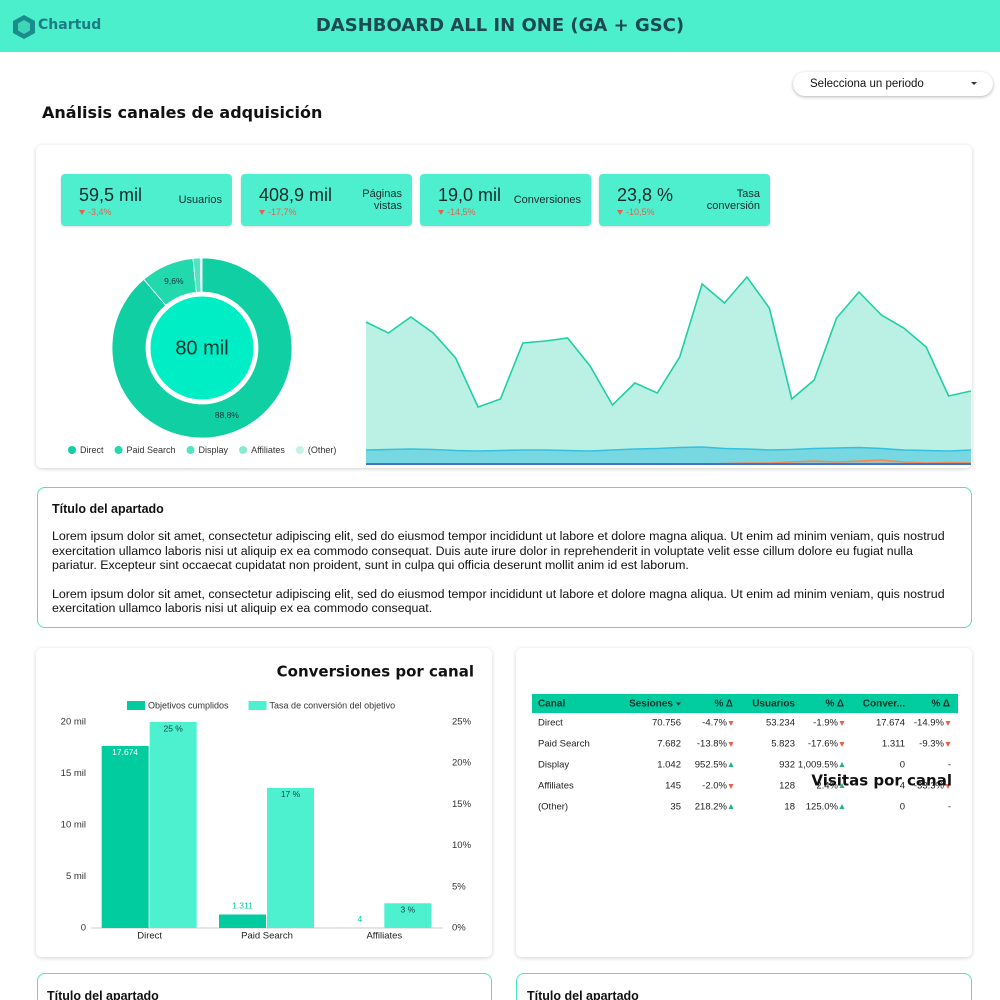  What do you see at coordinates (669, 744) in the screenshot?
I see `table-cell: 7.682` at bounding box center [669, 744].